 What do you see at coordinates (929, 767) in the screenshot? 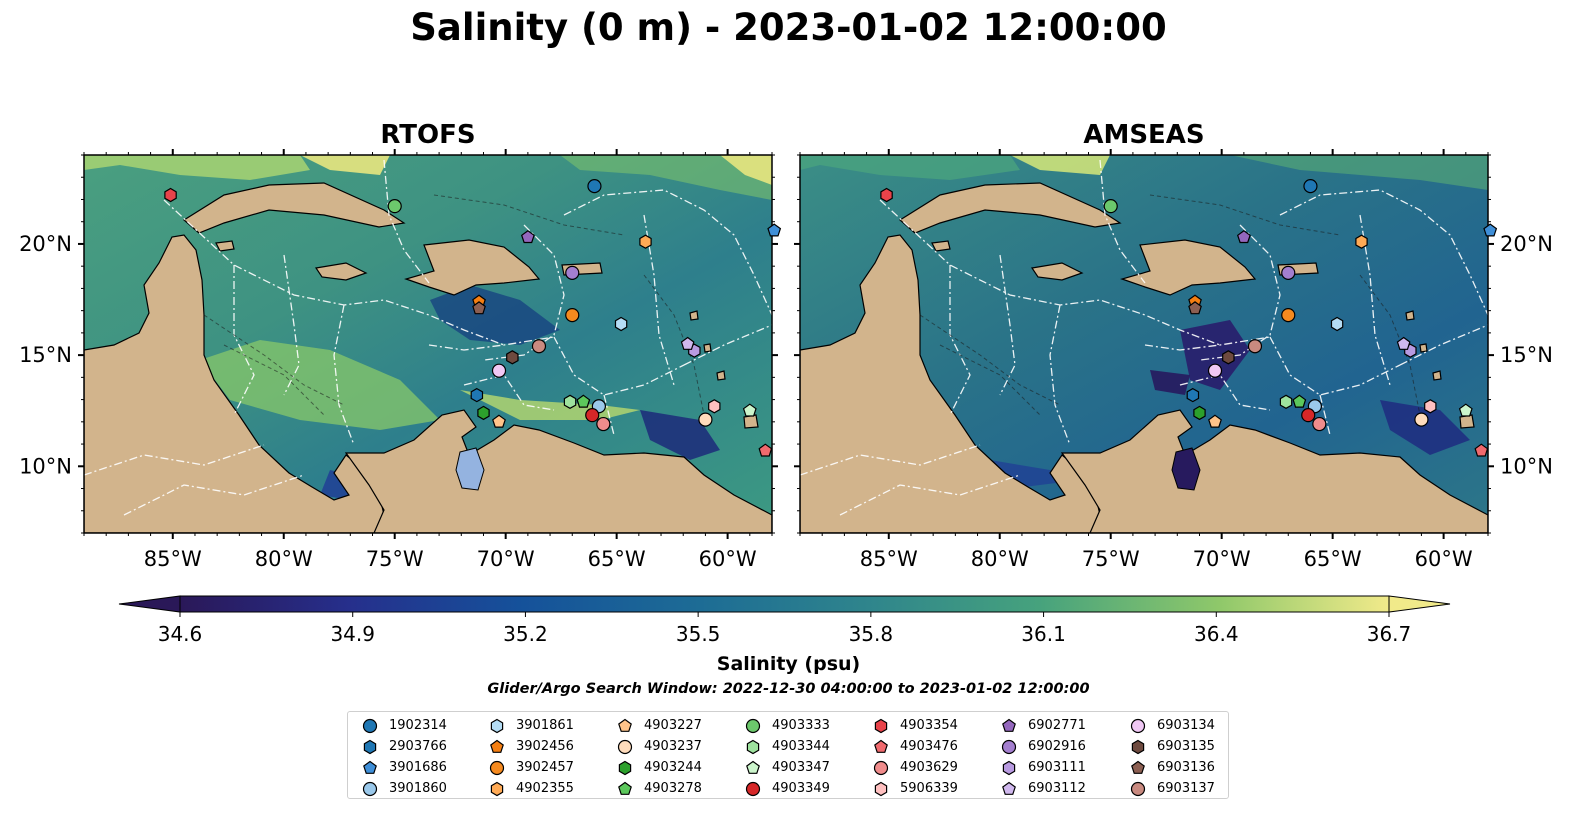
I see `legend-label: 4903629` at bounding box center [929, 767].